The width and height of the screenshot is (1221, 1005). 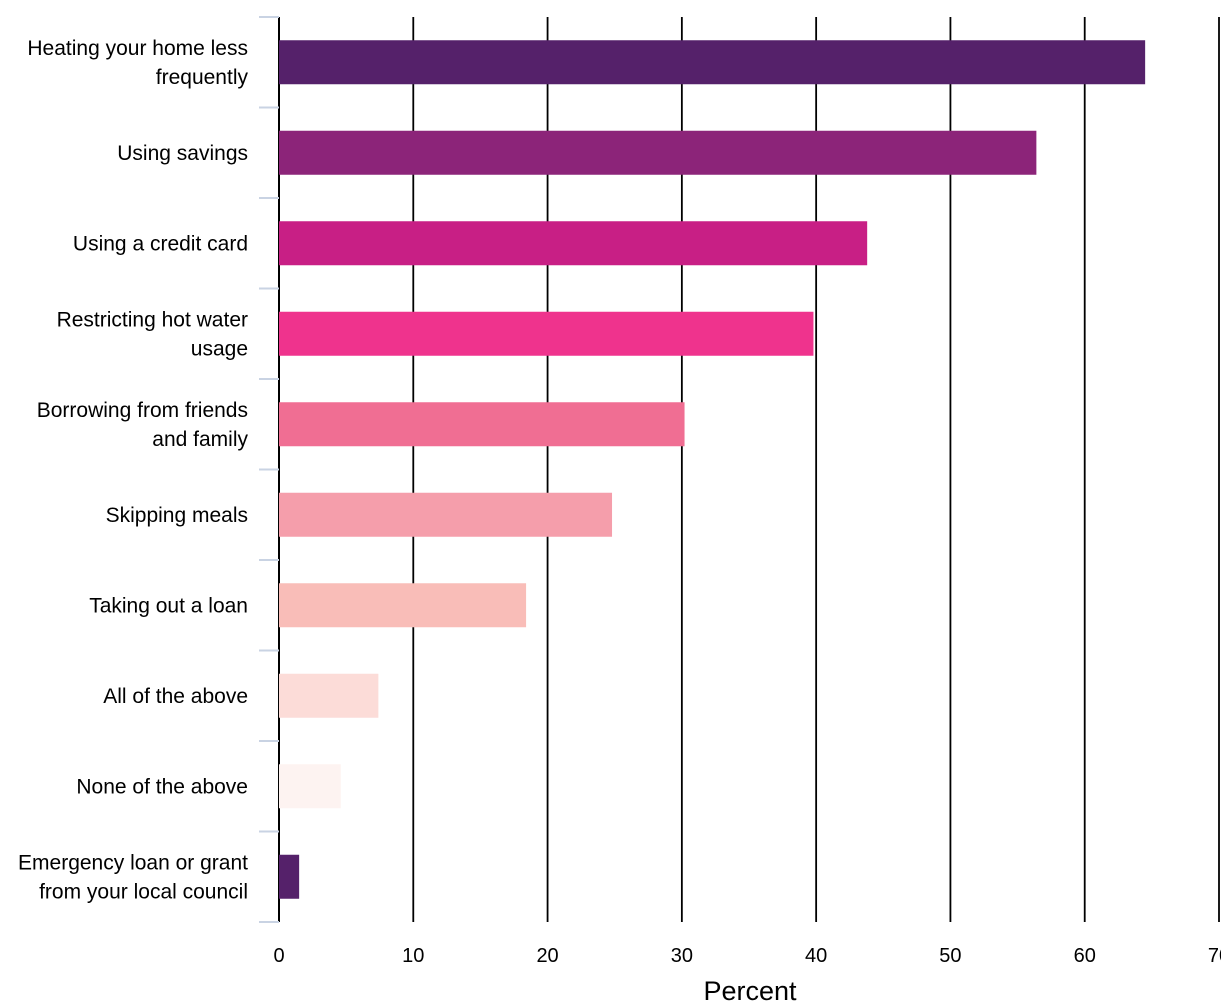 I want to click on x-tick-label-40: 40, so click(x=816, y=956).